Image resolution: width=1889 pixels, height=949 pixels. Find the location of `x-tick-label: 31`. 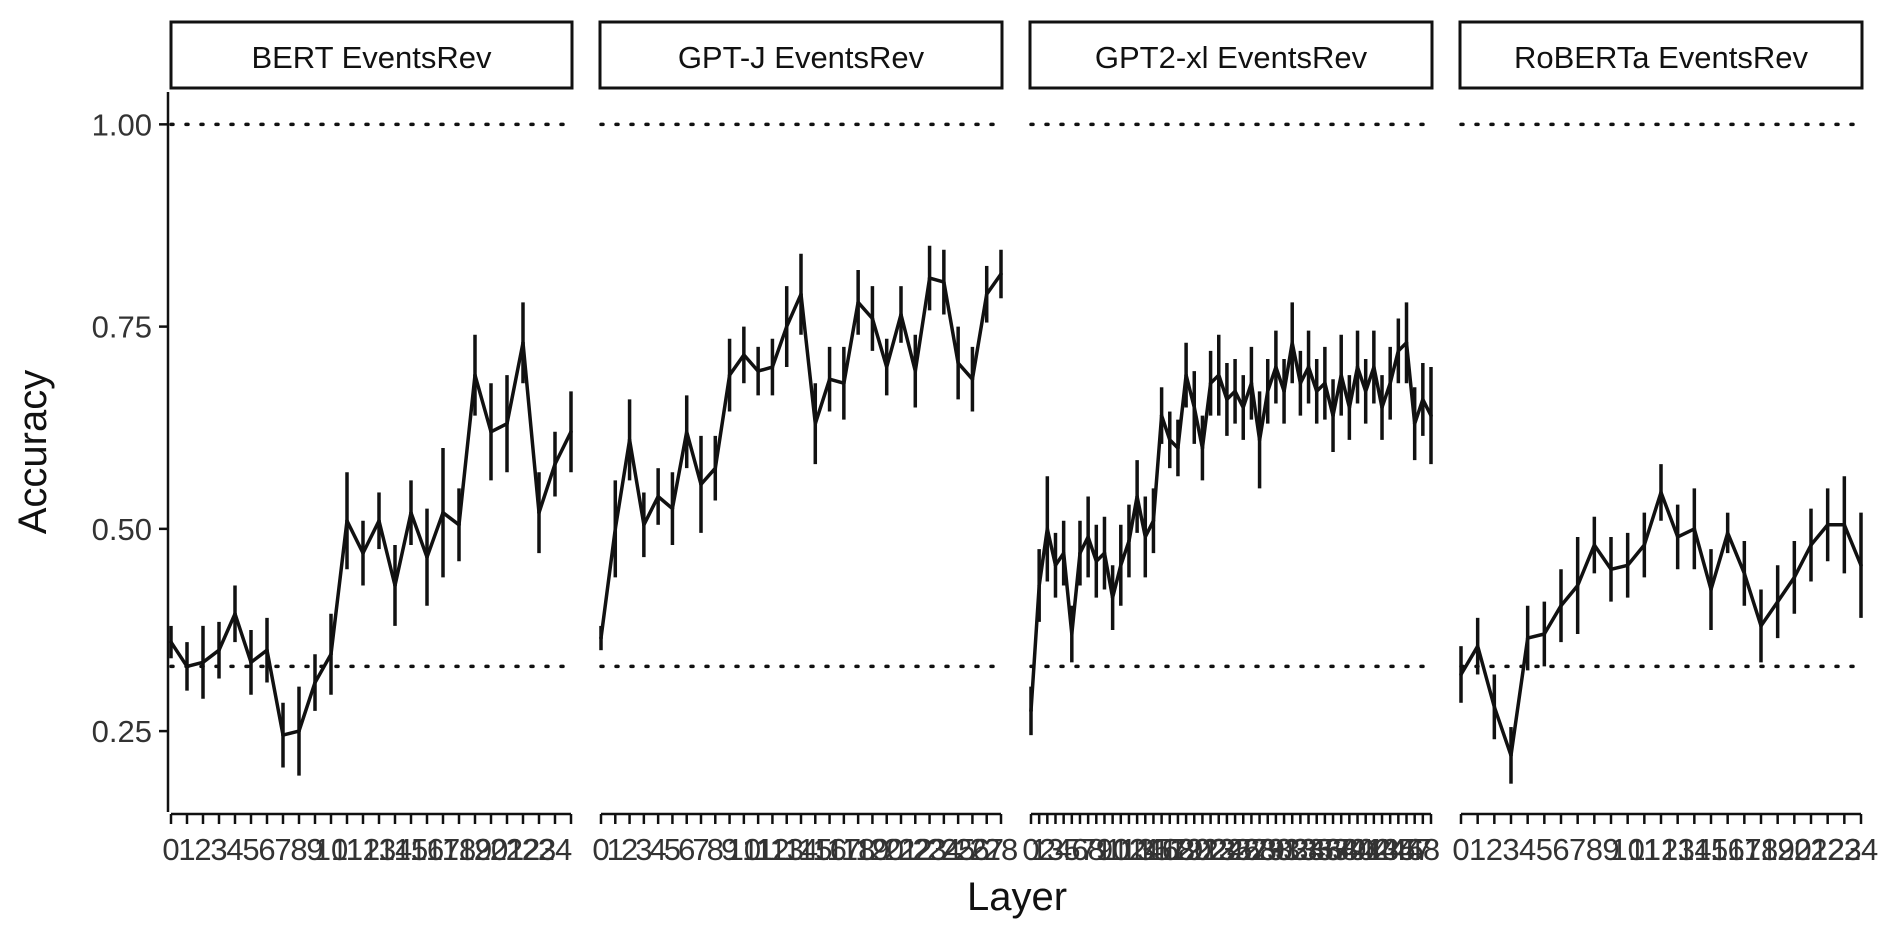

x-tick-label: 31 is located at coordinates (1284, 849).